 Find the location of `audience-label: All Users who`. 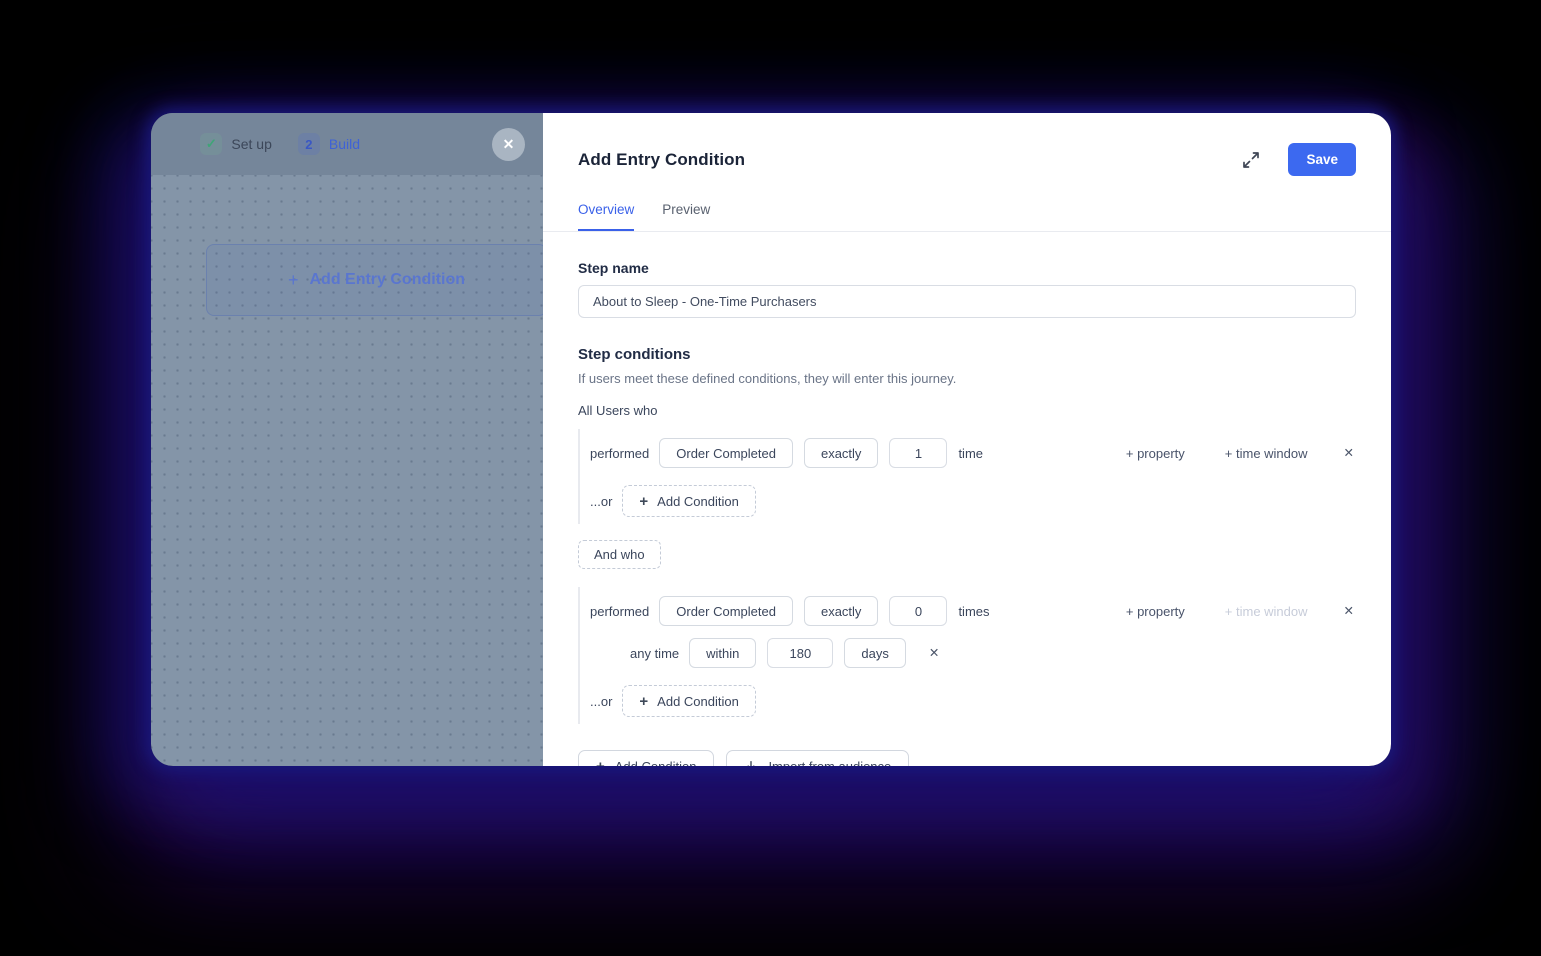

audience-label: All Users who is located at coordinates (618, 410).